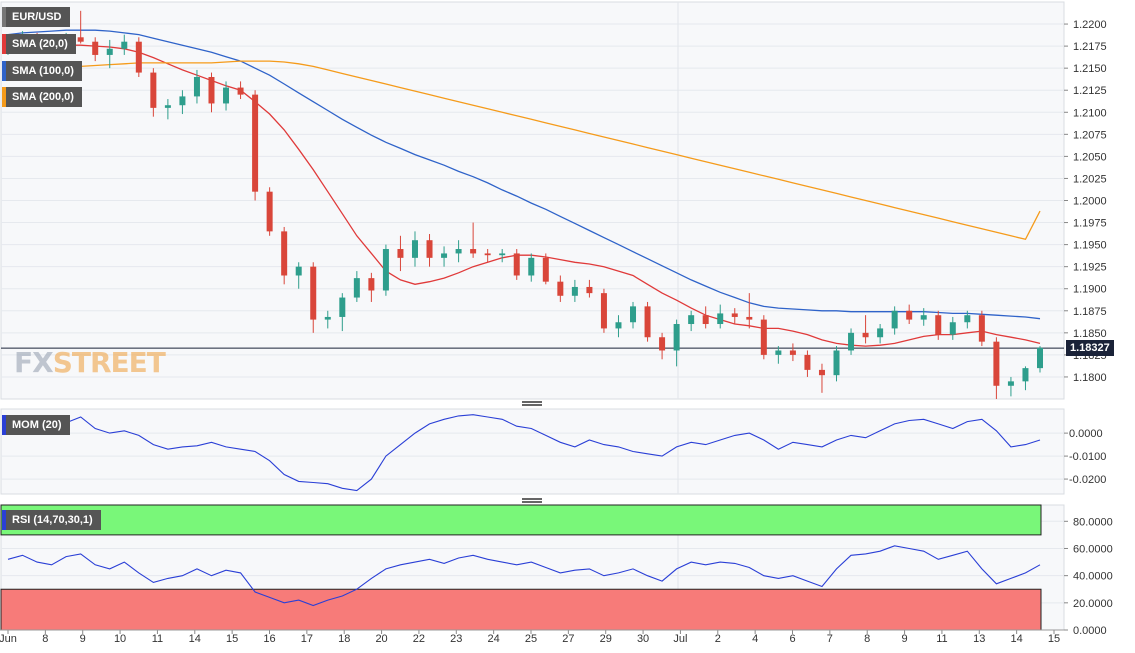  What do you see at coordinates (120, 639) in the screenshot?
I see `x-tick-label: 10` at bounding box center [120, 639].